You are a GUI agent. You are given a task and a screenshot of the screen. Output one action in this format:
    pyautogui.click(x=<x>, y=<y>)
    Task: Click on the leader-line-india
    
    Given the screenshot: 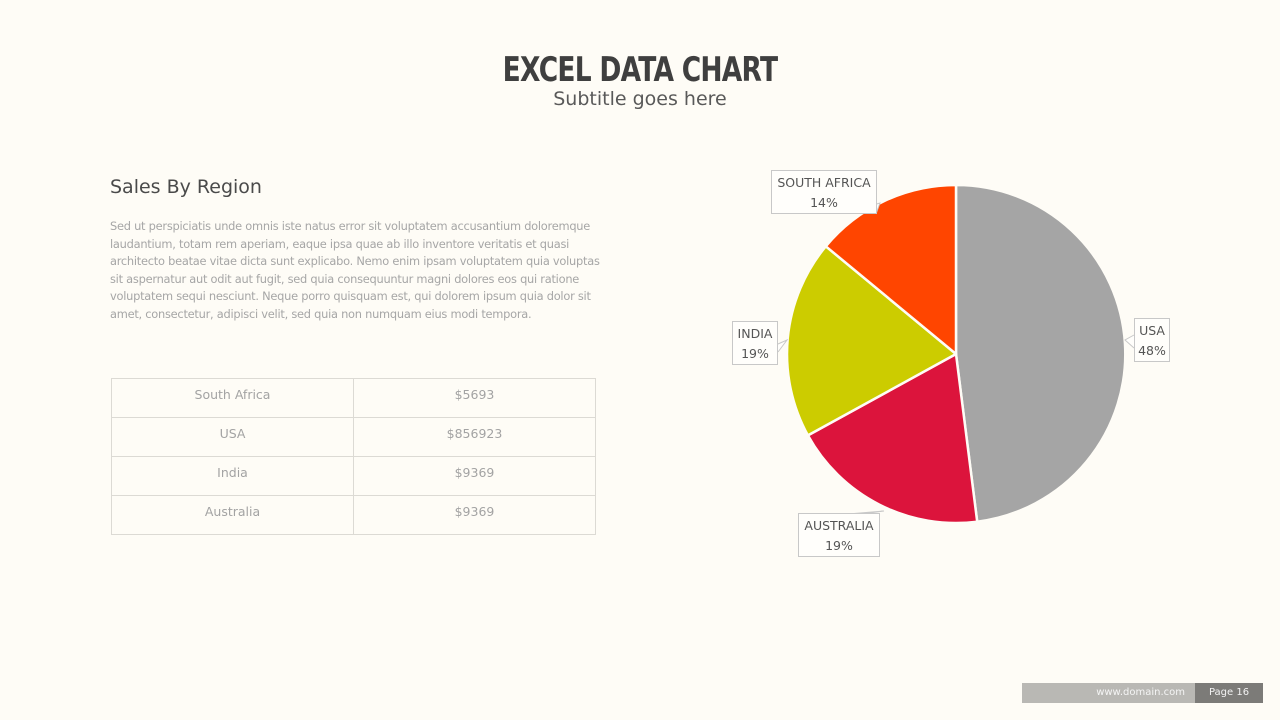 What is the action you would take?
    pyautogui.click(x=783, y=345)
    